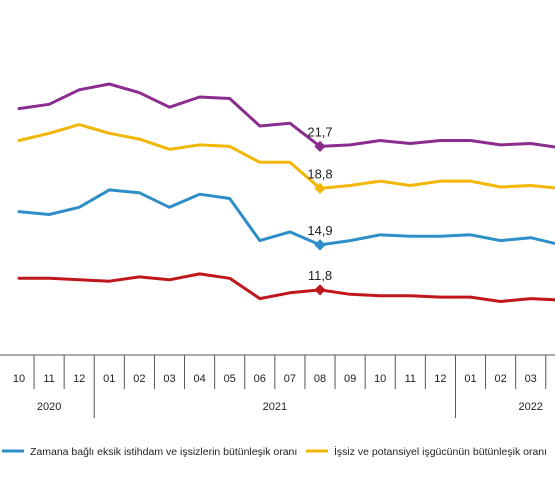  I want to click on data-label-purple: 21,7, so click(319, 131).